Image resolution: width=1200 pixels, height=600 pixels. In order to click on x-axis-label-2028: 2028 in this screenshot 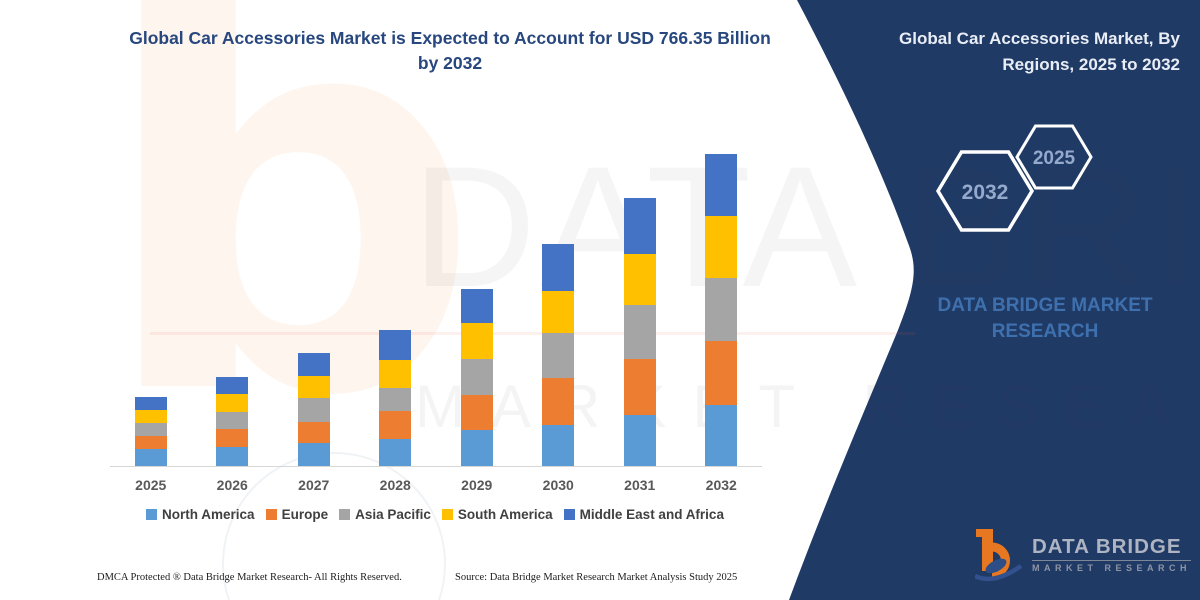, I will do `click(395, 485)`.